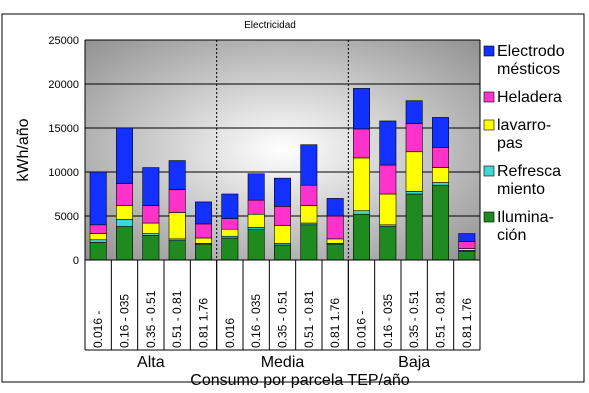 Image resolution: width=589 pixels, height=393 pixels. Describe the element at coordinates (23, 149) in the screenshot. I see `y-axis-label: kWh/año` at that location.